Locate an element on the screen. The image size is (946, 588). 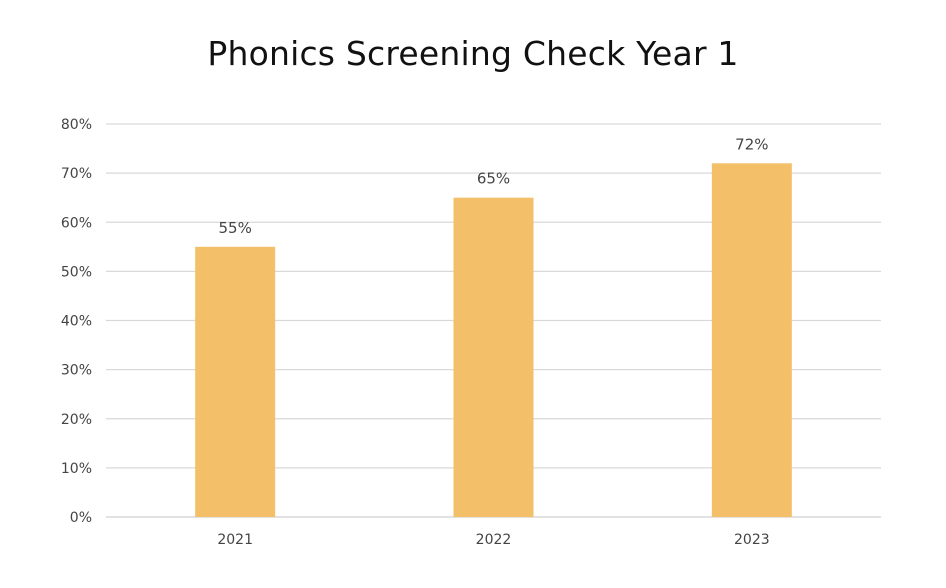
y-tick-label: 80% is located at coordinates (76, 125).